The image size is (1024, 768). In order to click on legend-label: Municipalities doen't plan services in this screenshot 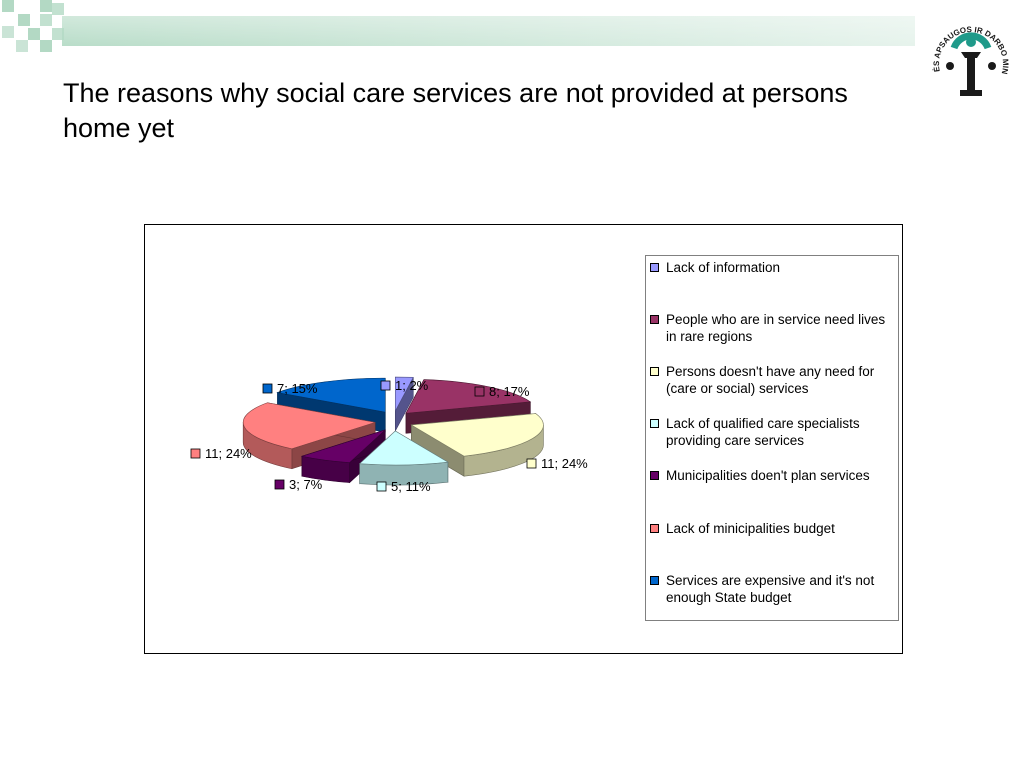, I will do `click(768, 475)`.